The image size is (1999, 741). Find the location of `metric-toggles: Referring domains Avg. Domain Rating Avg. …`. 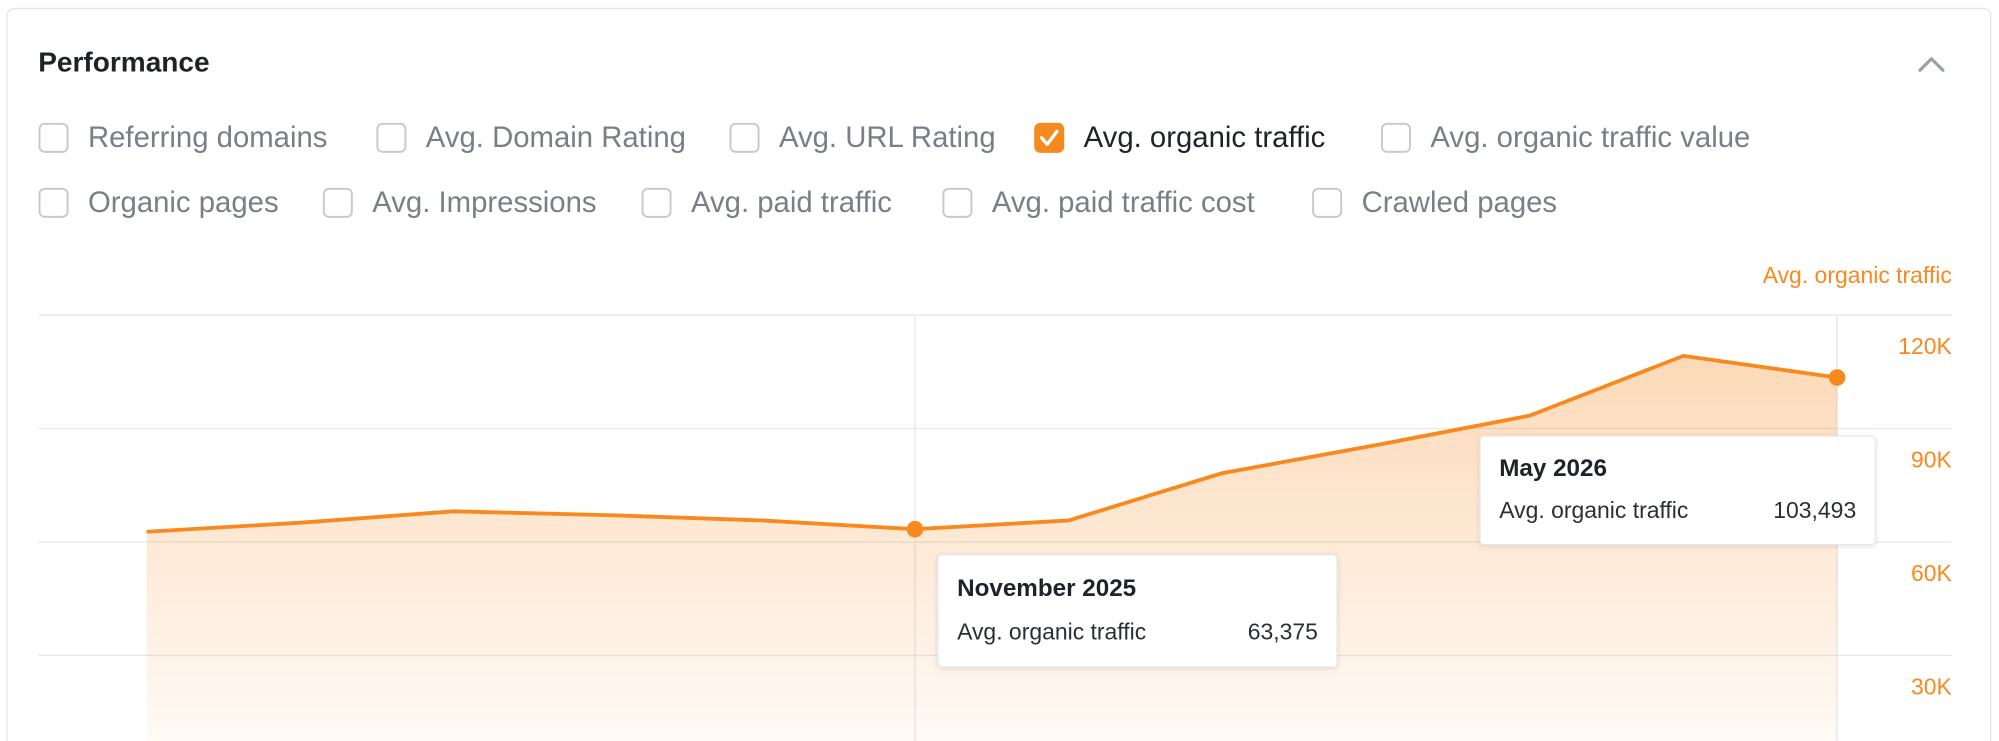

metric-toggles: Referring domains Avg. Domain Rating Avg. … is located at coordinates (894, 170).